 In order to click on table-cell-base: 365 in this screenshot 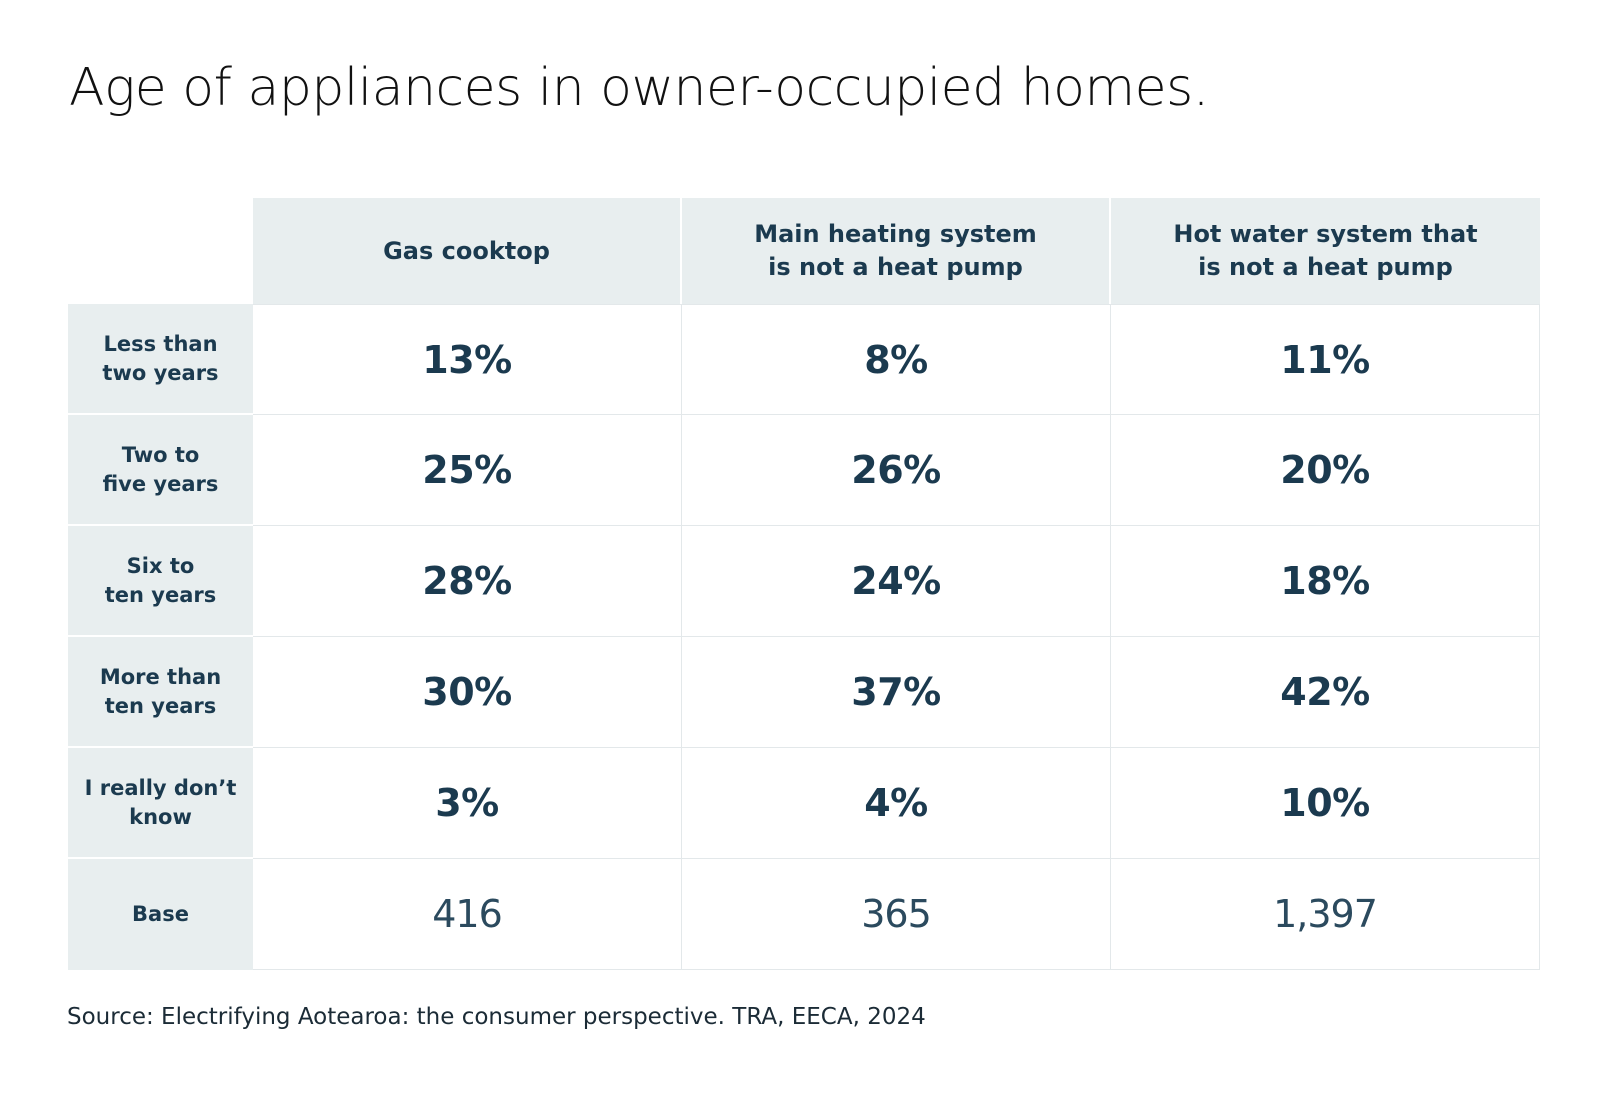, I will do `click(896, 914)`.